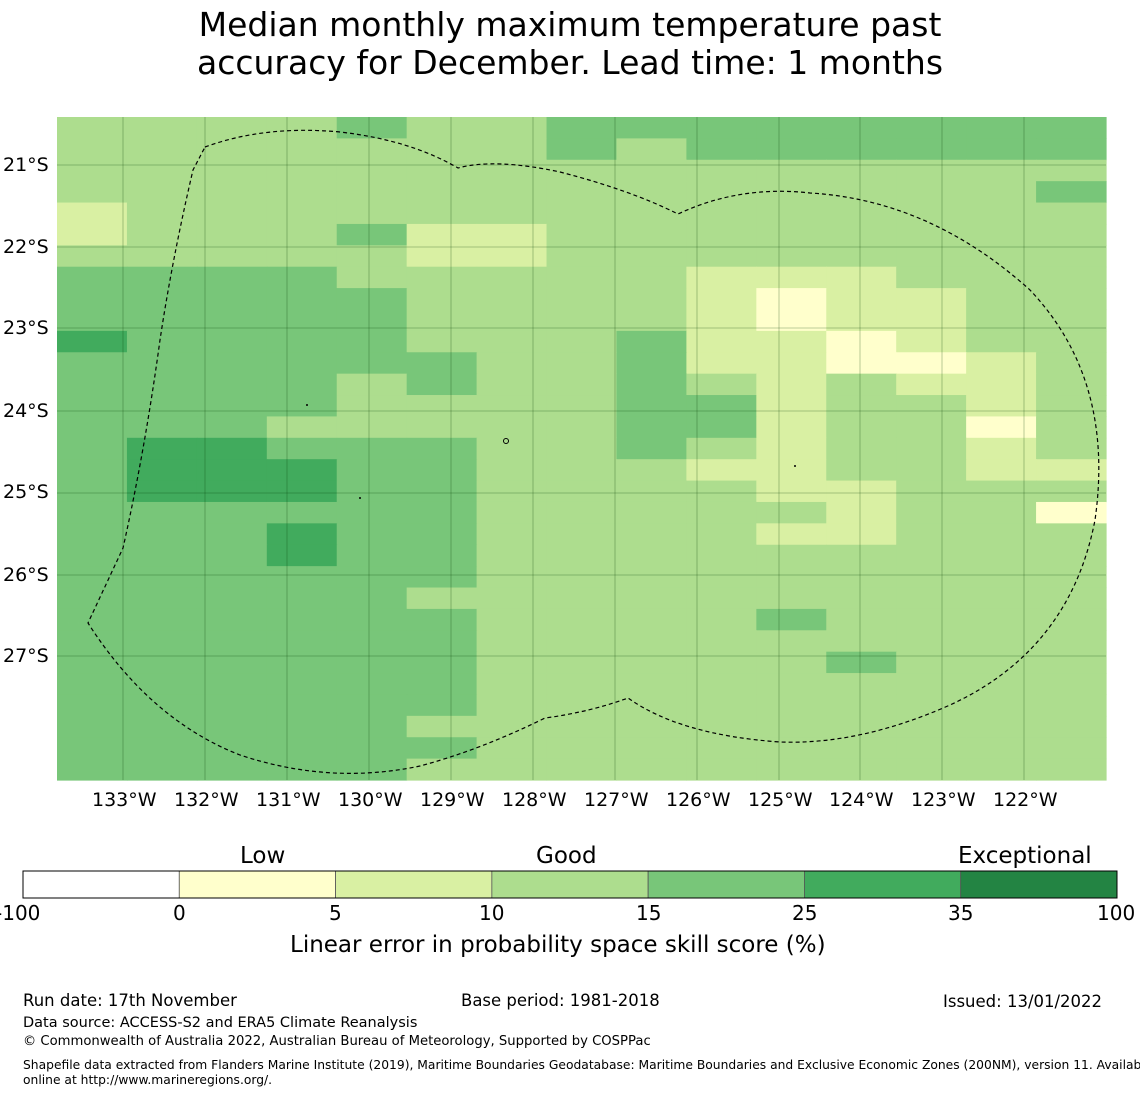  Describe the element at coordinates (20, 913) in the screenshot. I see `legend-tick: -100` at that location.